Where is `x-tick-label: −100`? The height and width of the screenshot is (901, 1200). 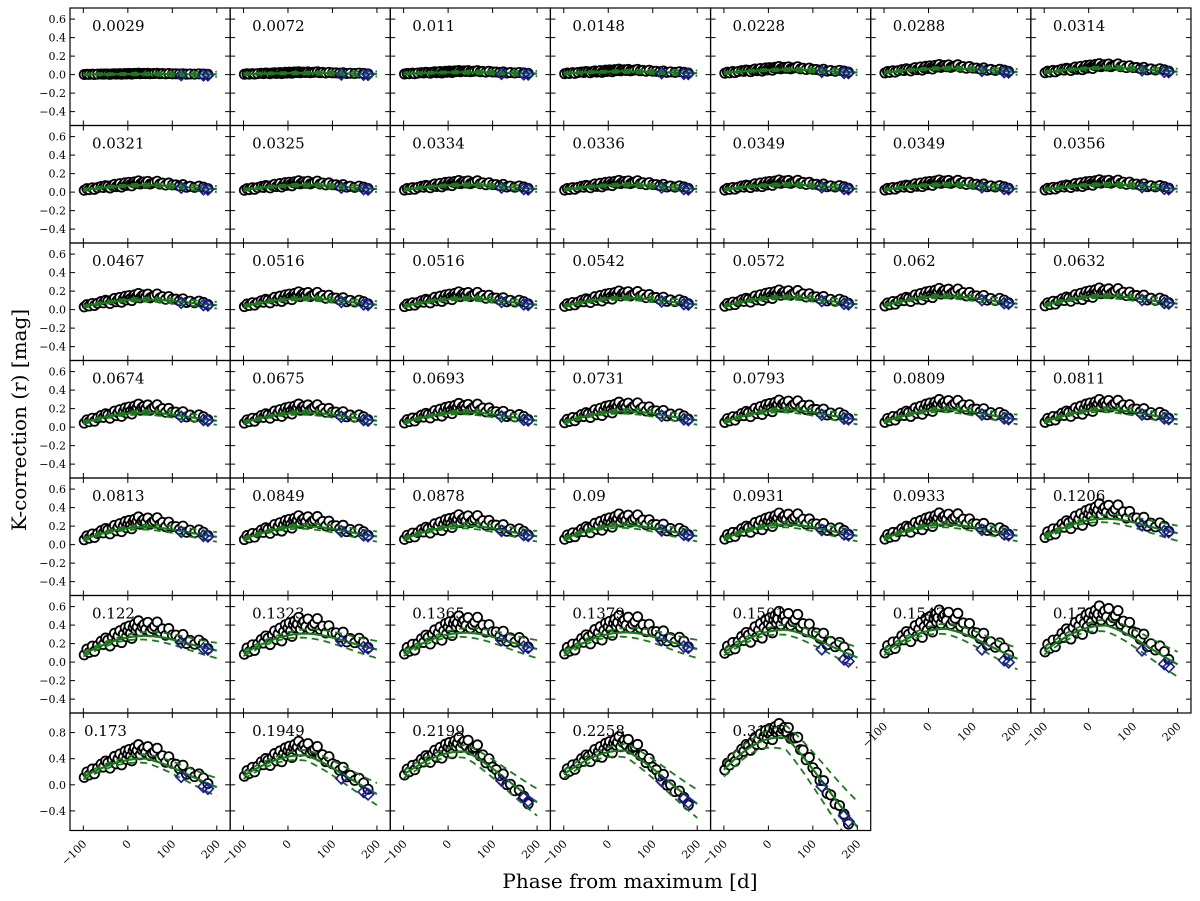 x-tick-label: −100 is located at coordinates (74, 852).